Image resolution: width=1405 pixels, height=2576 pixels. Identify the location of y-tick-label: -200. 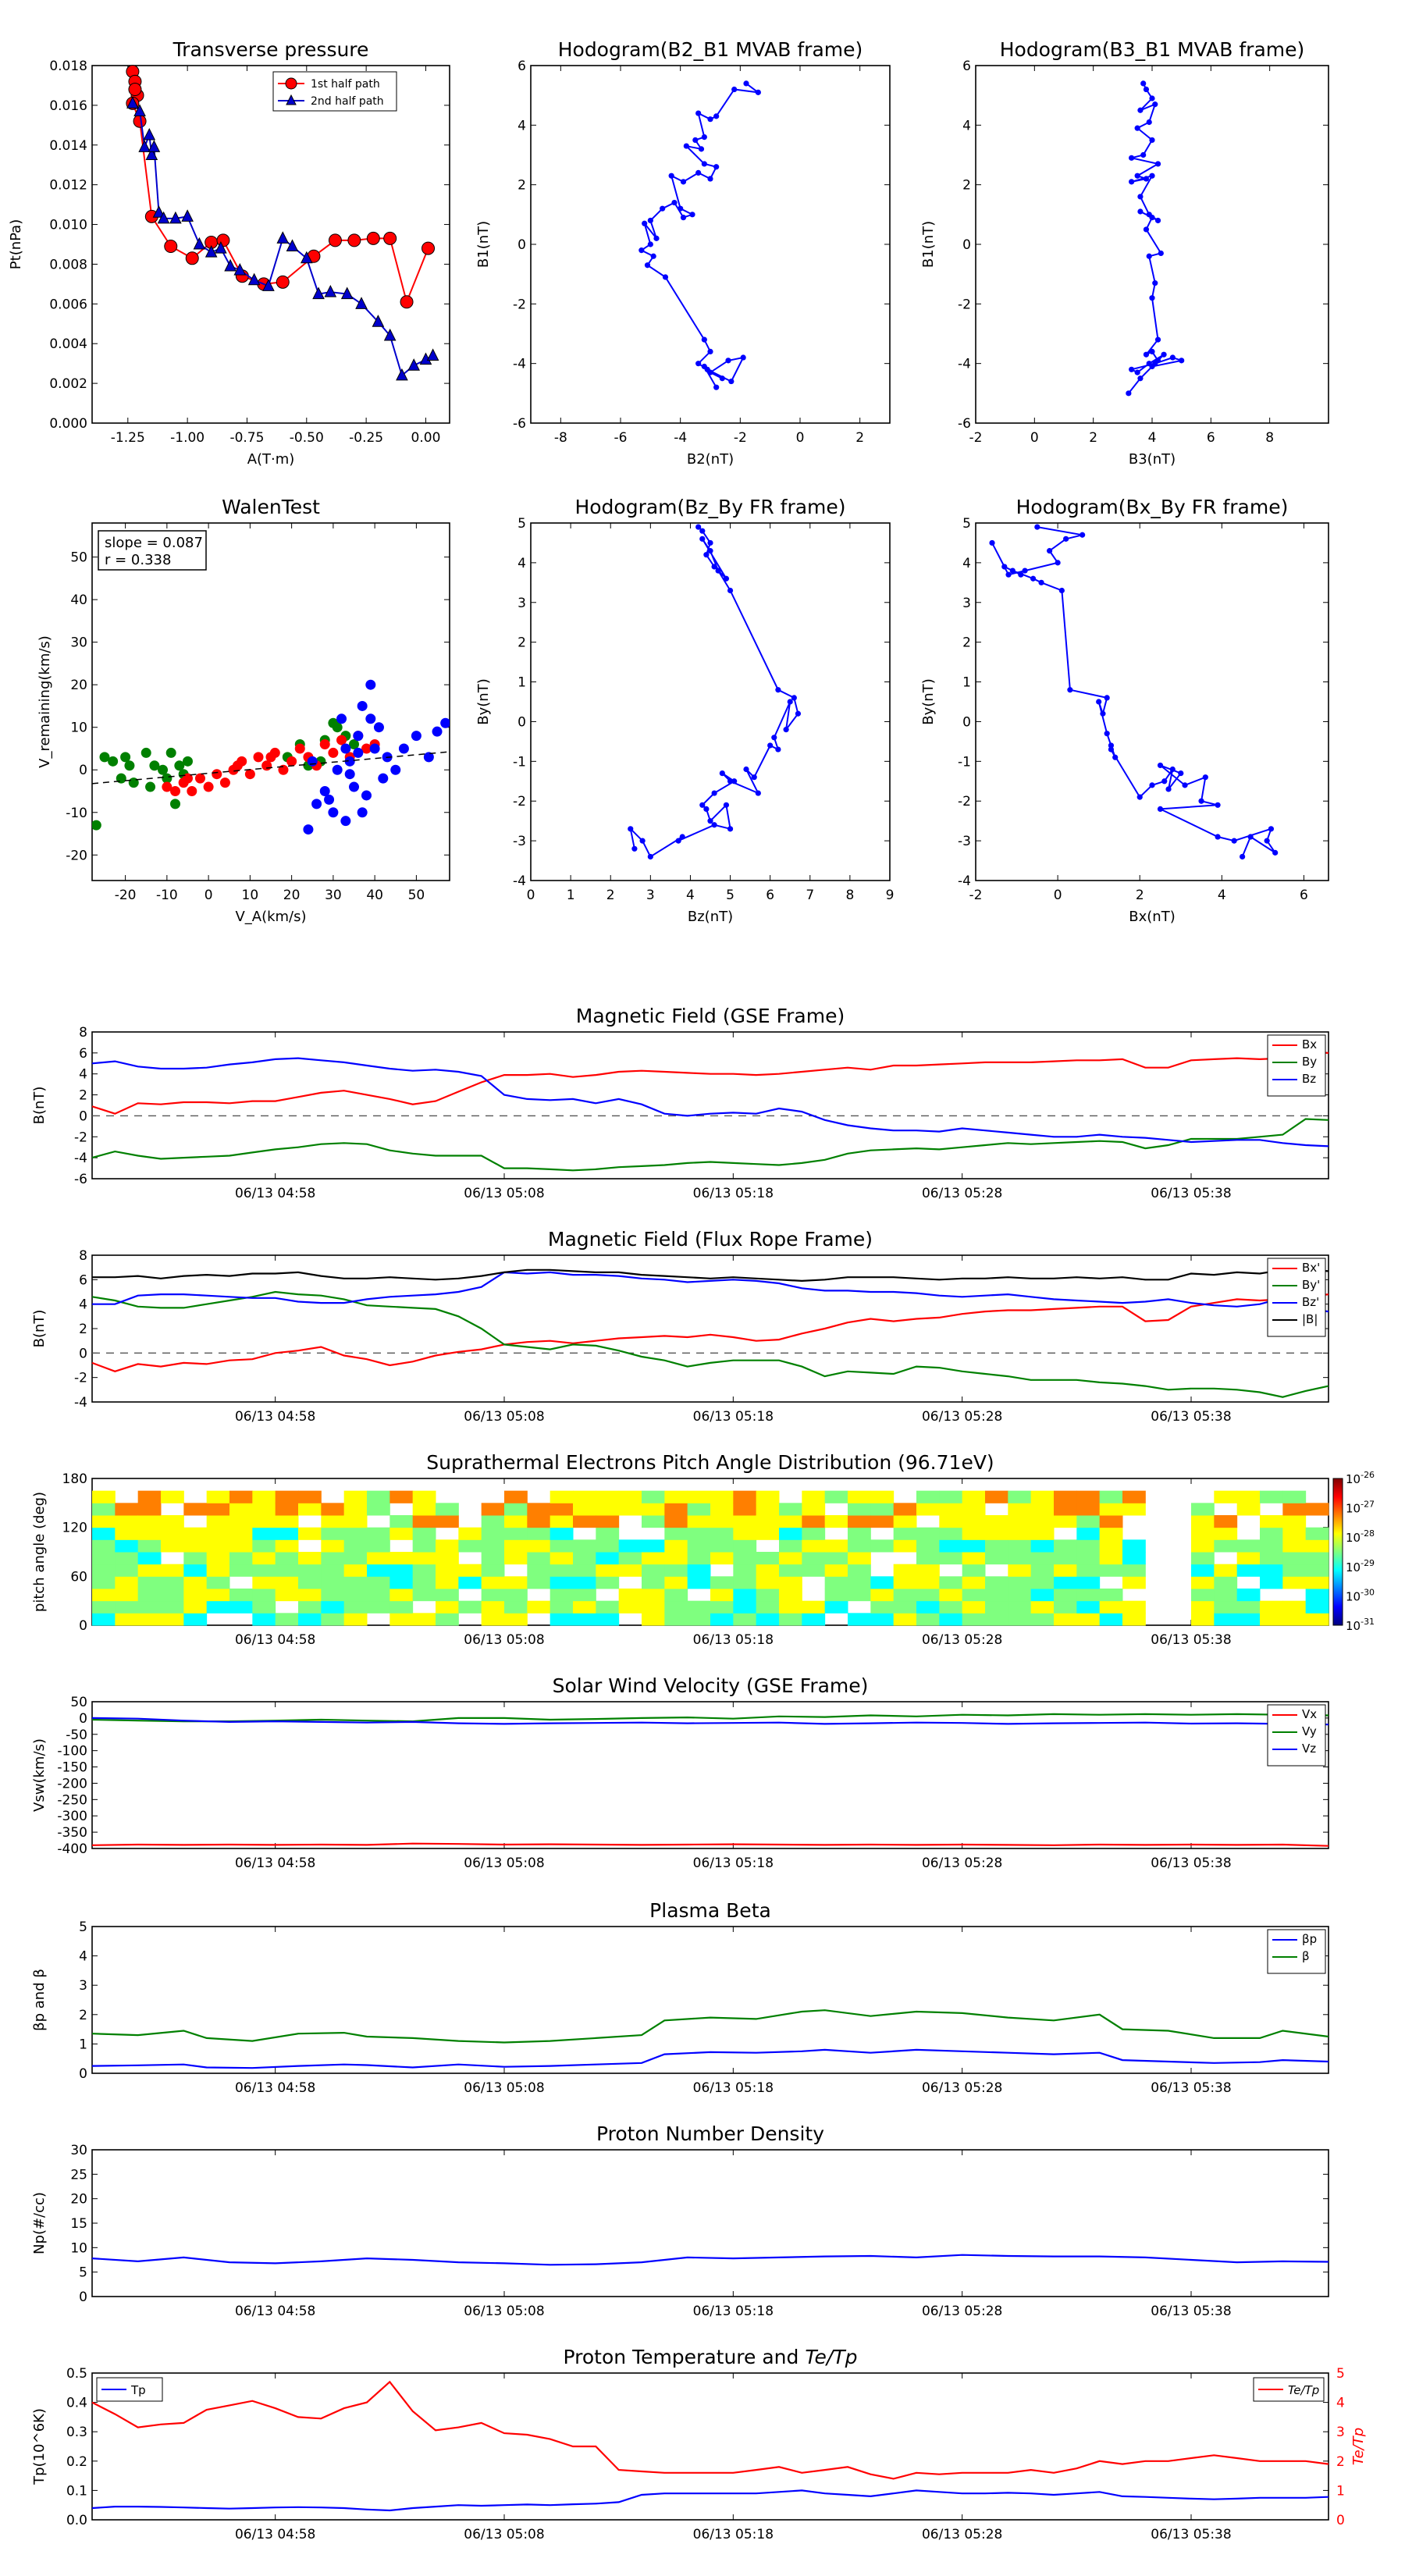
(72, 1783).